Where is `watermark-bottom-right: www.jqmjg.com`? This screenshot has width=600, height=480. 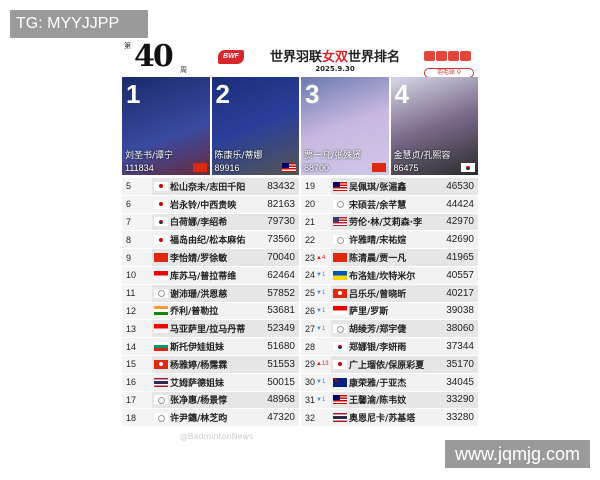
watermark-bottom-right: www.jqmjg.com is located at coordinates (517, 454).